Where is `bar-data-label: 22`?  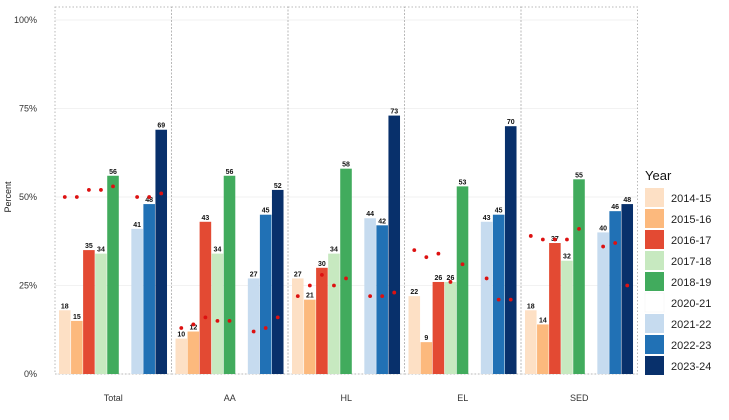
bar-data-label: 22 is located at coordinates (414, 292).